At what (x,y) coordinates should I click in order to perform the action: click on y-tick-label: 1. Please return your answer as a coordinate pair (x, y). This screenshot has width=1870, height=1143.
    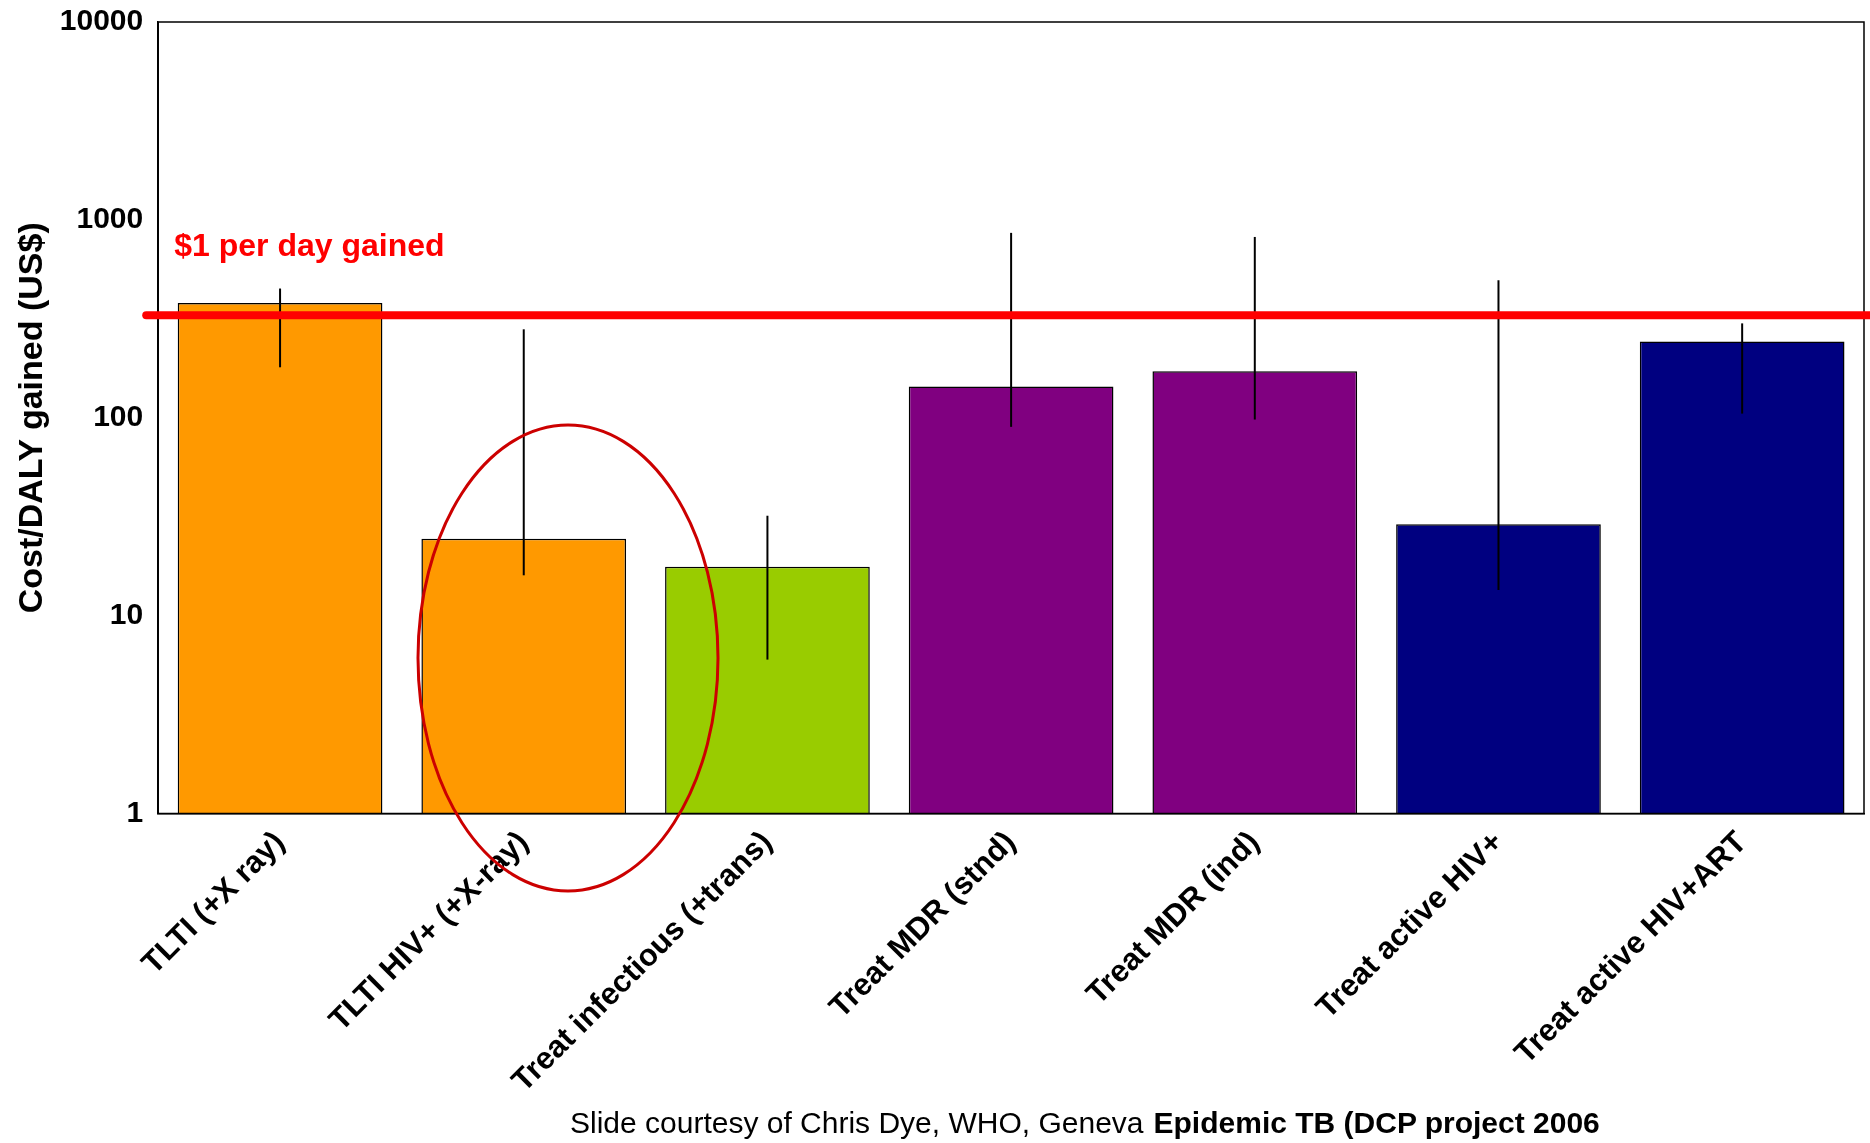
    Looking at the image, I should click on (135, 811).